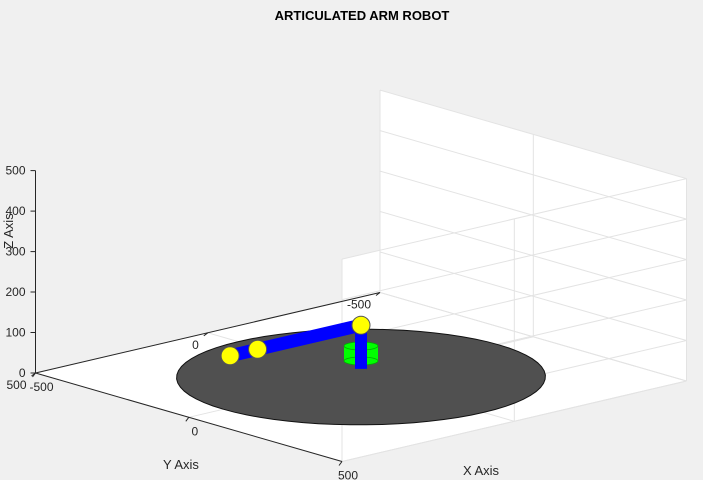 This screenshot has height=480, width=703. Describe the element at coordinates (195, 345) in the screenshot. I see `y-tick-label: 0` at that location.